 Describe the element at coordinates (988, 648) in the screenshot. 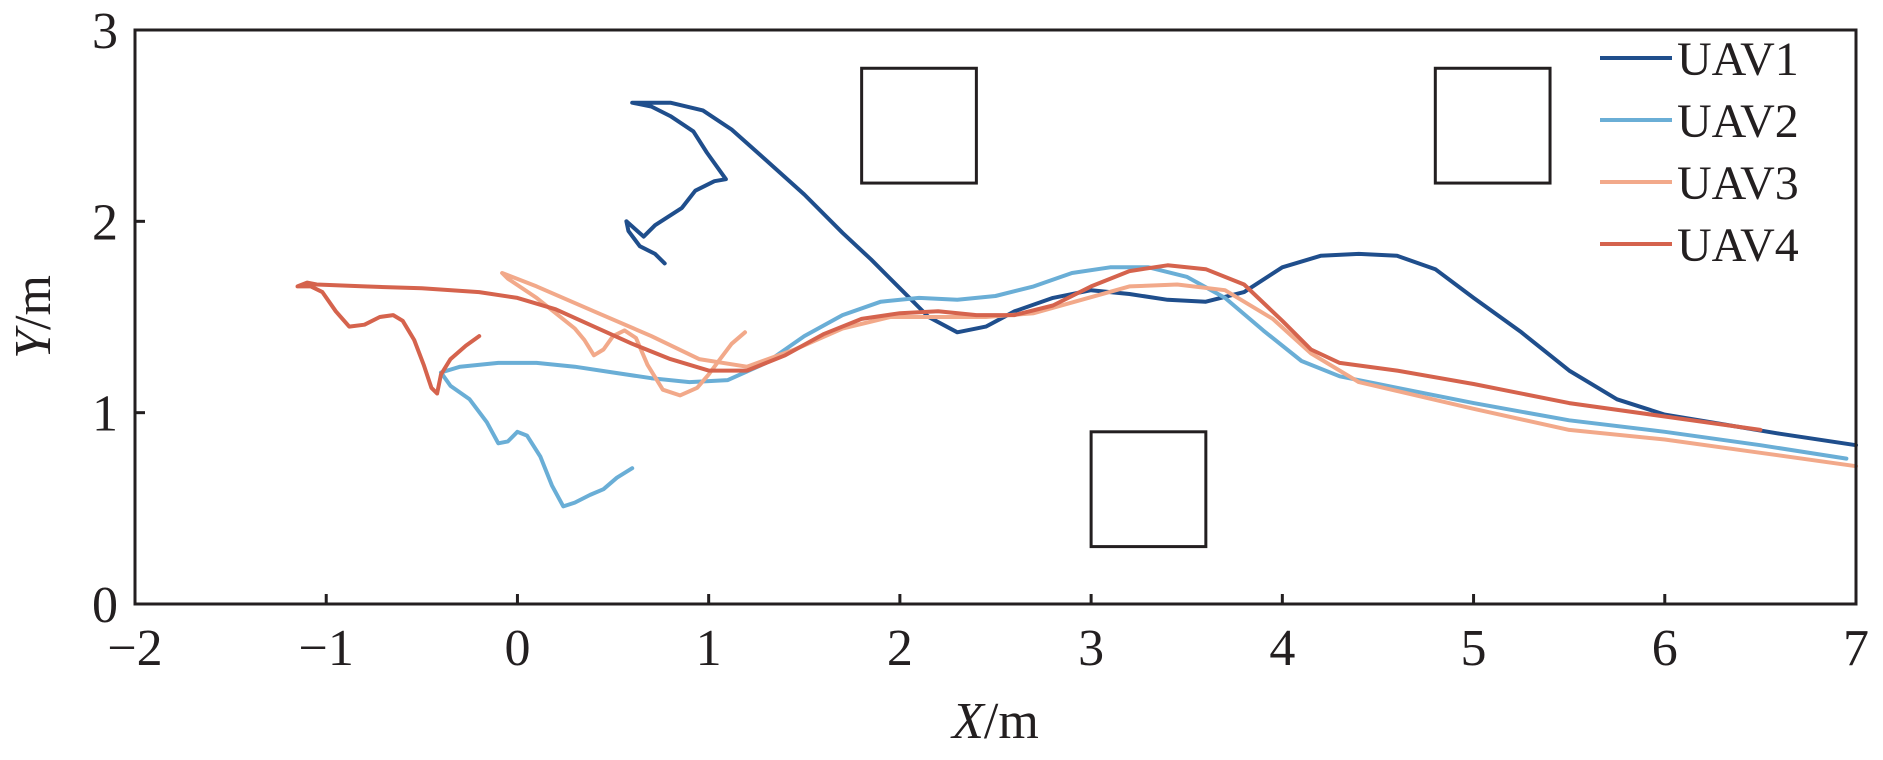

I see `x-tick-labels: −2 −1 0 1 2 3 4 5 6 7` at that location.